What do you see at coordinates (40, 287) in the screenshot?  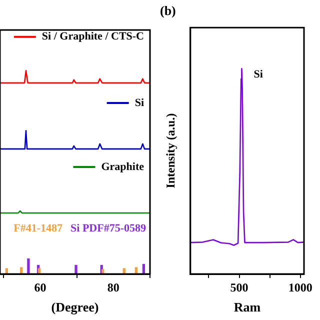 I see `x-tick-label: 60` at bounding box center [40, 287].